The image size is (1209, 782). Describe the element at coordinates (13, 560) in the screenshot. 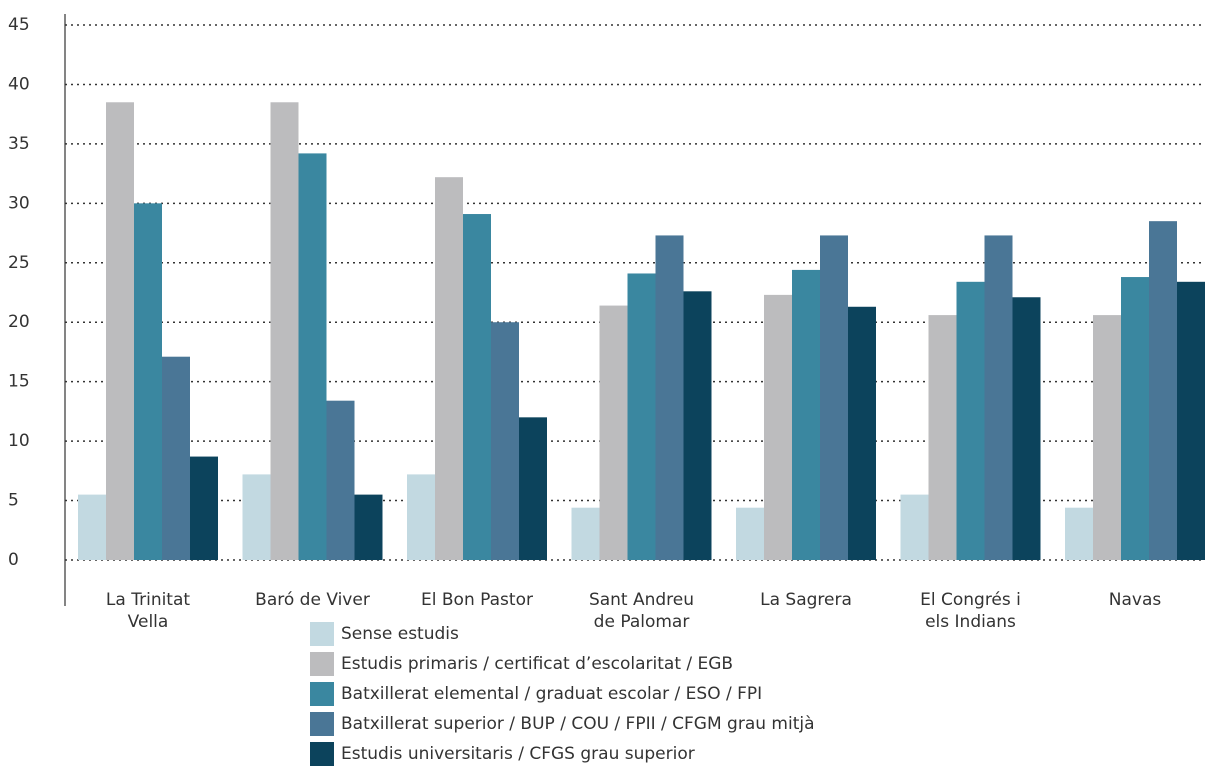

I see `y-tick-label: 0` at that location.